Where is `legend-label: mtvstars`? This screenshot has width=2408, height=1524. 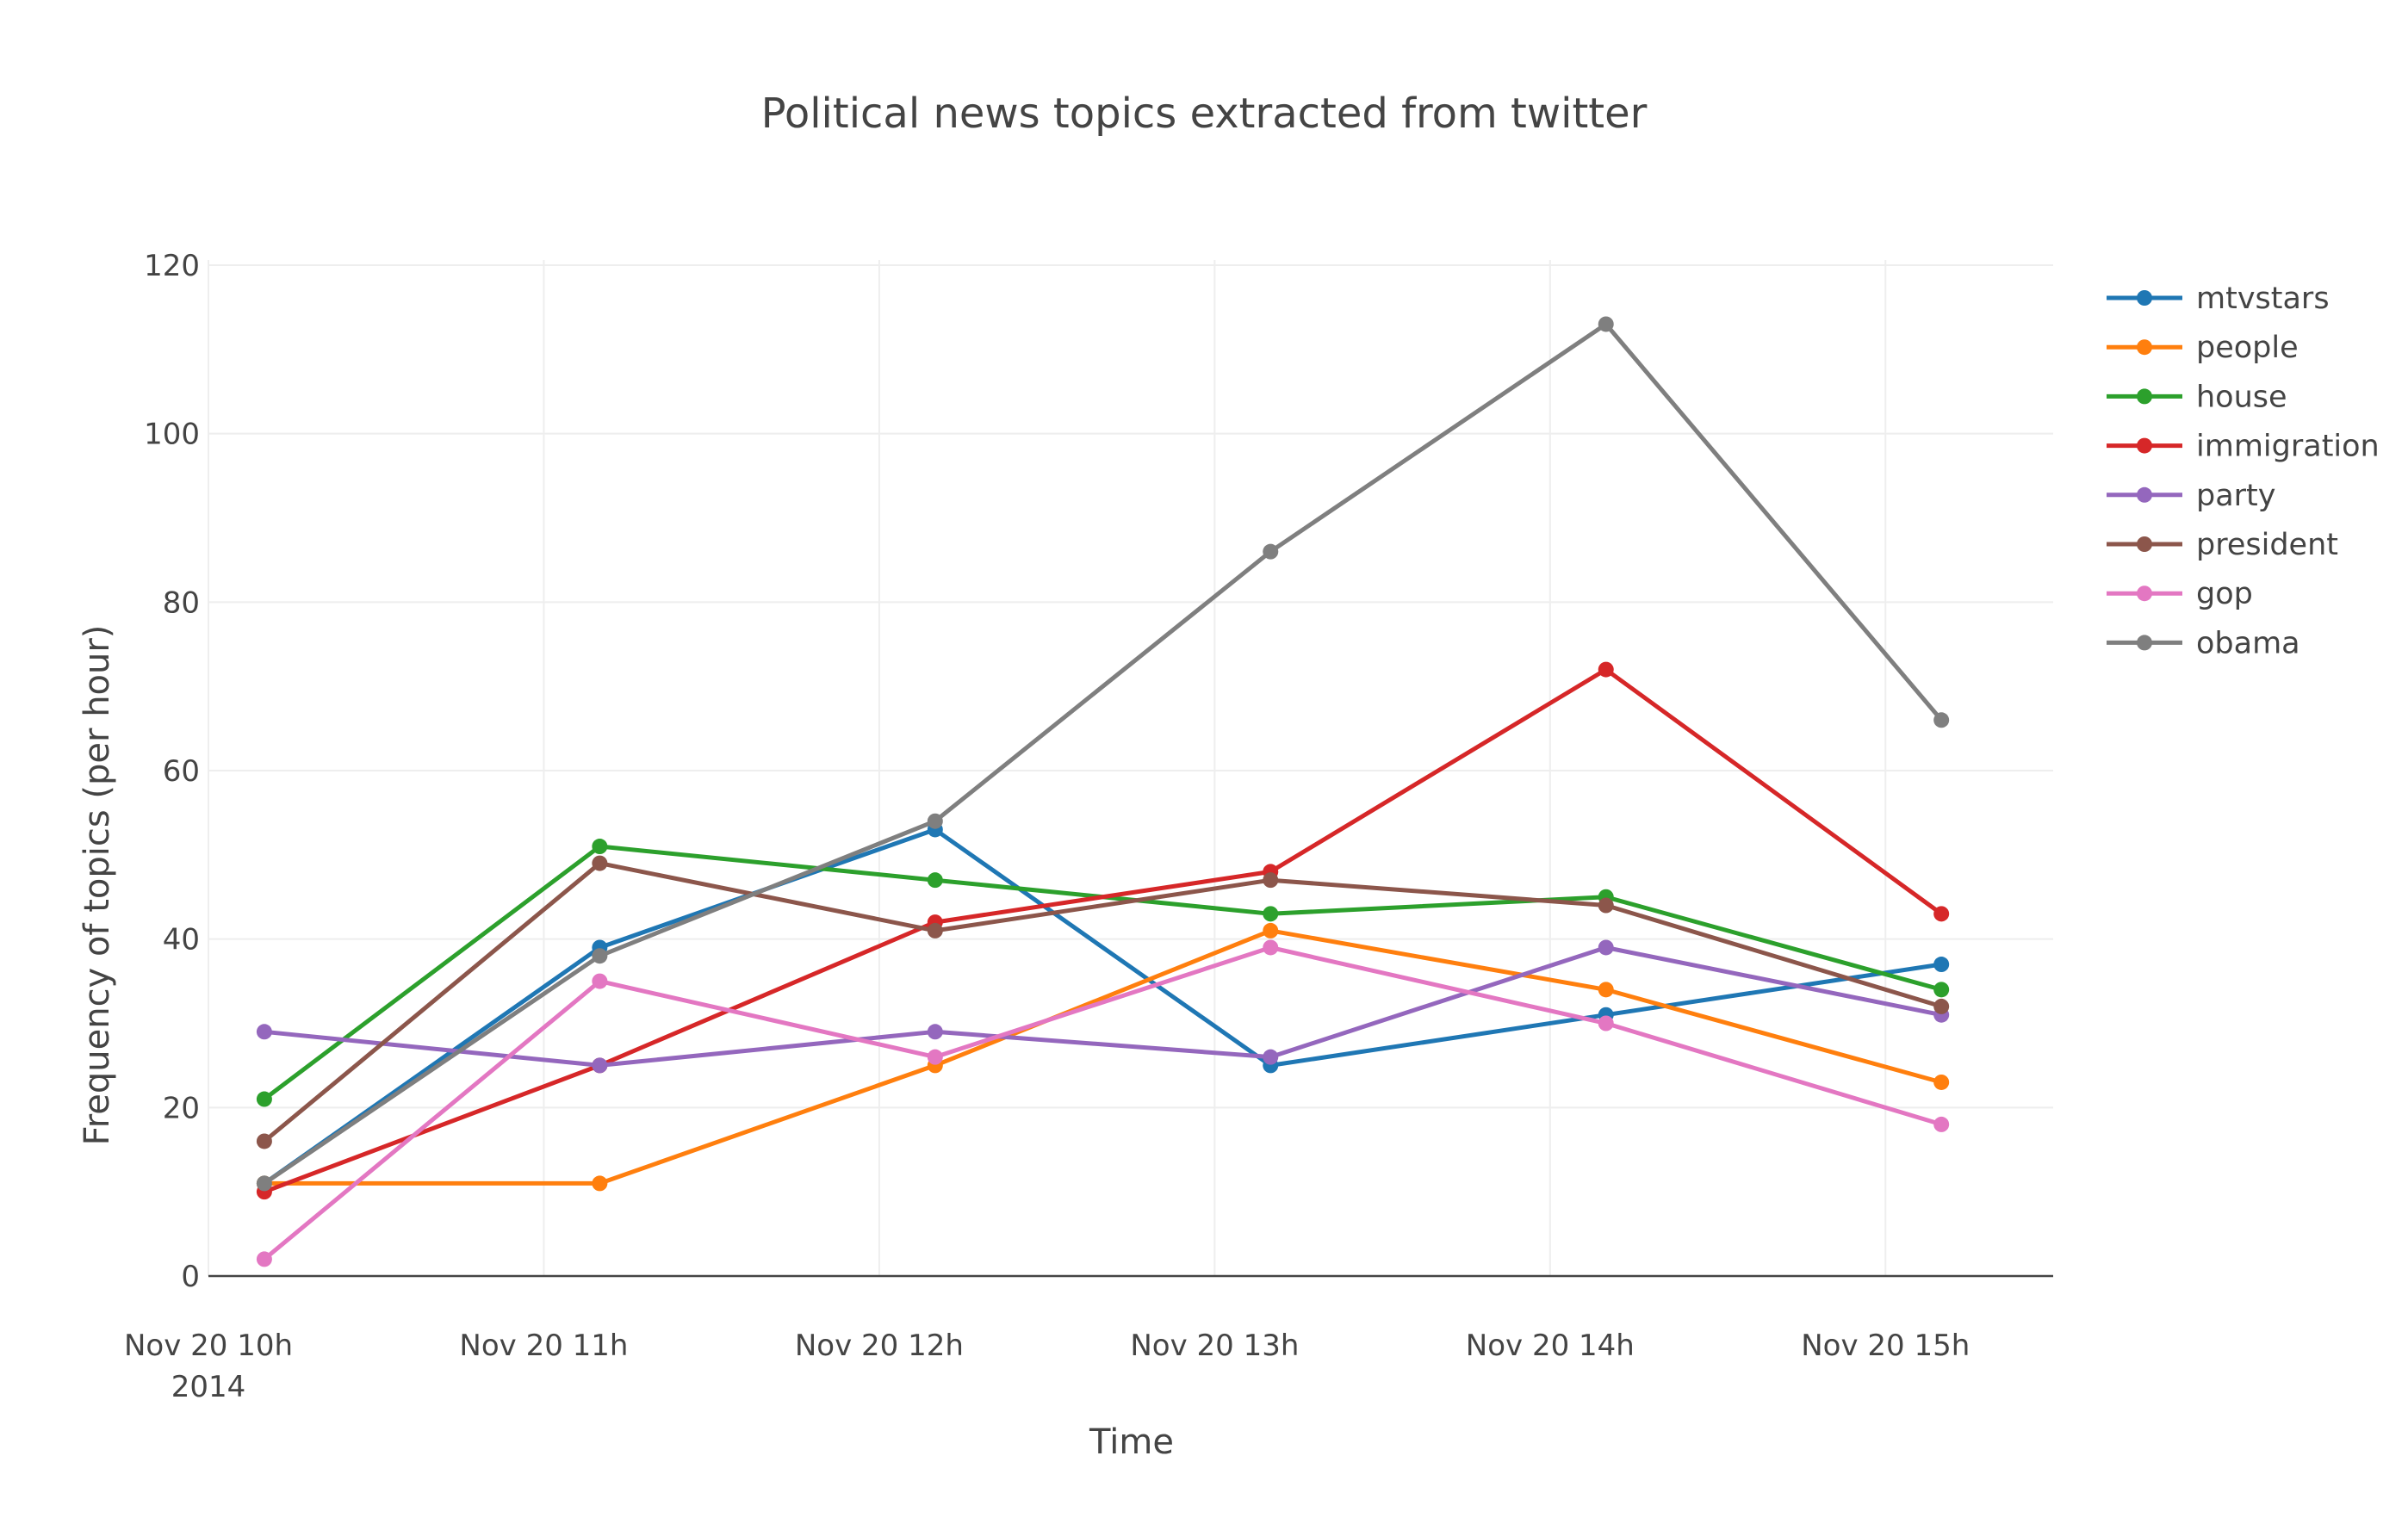
legend-label: mtvstars is located at coordinates (2263, 299).